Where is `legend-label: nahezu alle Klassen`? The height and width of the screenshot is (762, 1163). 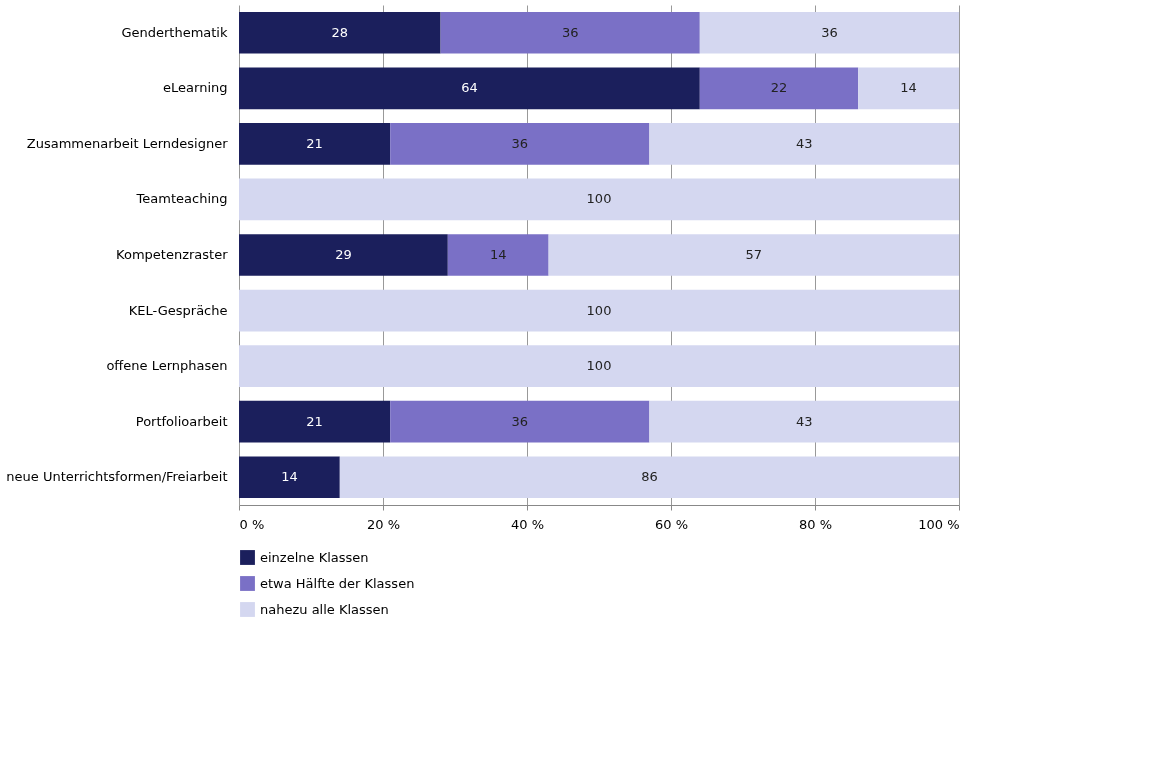
legend-label: nahezu alle Klassen is located at coordinates (324, 609).